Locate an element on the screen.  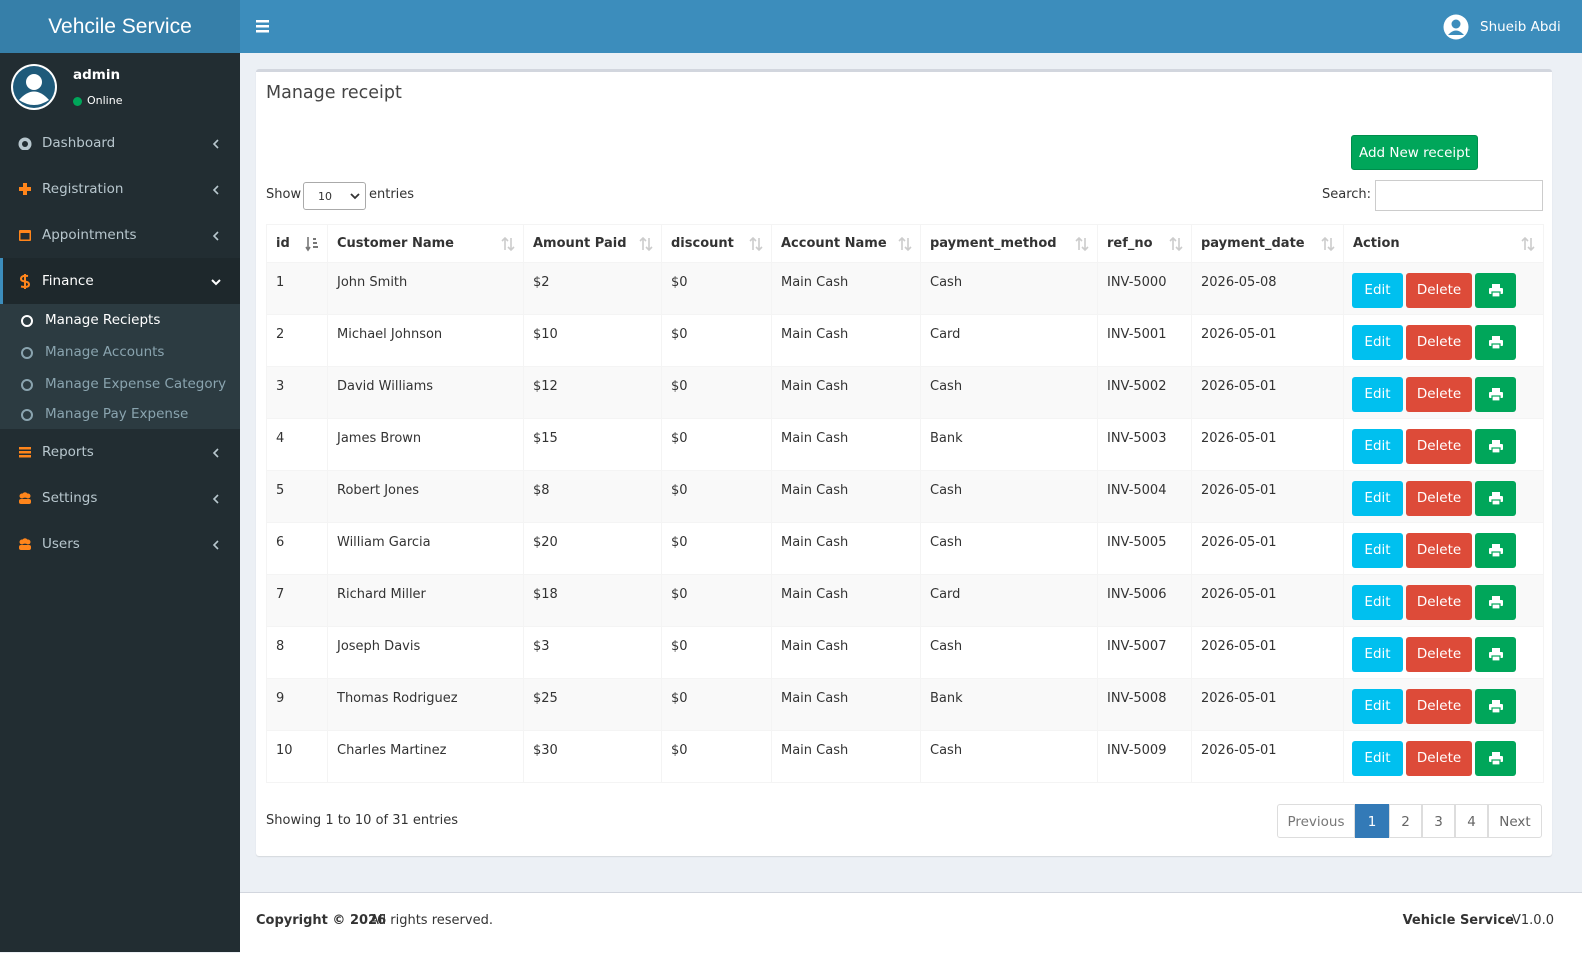
status: Online is located at coordinates (105, 100).